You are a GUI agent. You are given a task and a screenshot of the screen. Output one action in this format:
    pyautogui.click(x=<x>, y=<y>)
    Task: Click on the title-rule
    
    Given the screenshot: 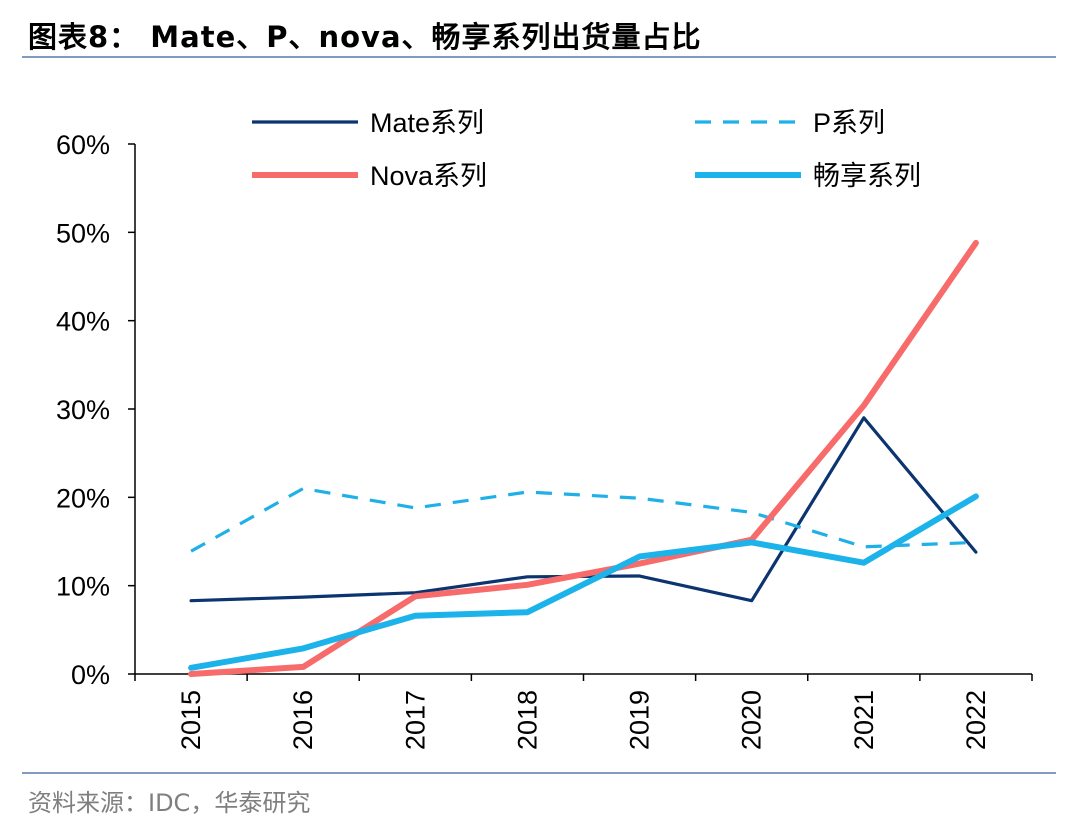 What is the action you would take?
    pyautogui.click(x=539, y=57)
    